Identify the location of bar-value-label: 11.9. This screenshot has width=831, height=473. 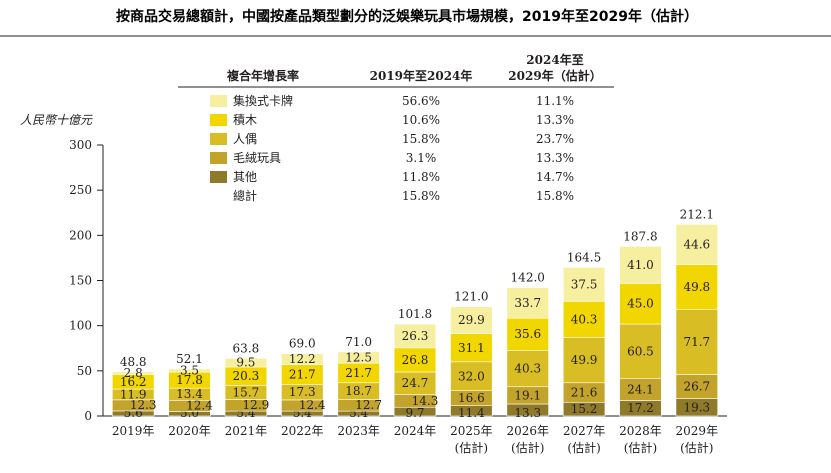
(133, 394).